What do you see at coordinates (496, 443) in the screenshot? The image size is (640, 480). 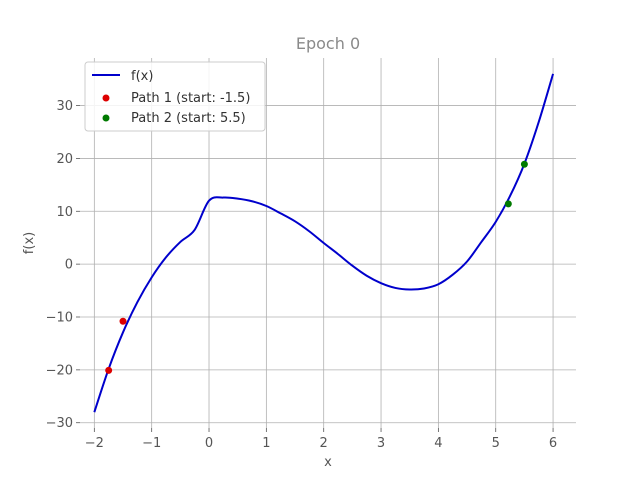 I see `x-tick-label: 5` at bounding box center [496, 443].